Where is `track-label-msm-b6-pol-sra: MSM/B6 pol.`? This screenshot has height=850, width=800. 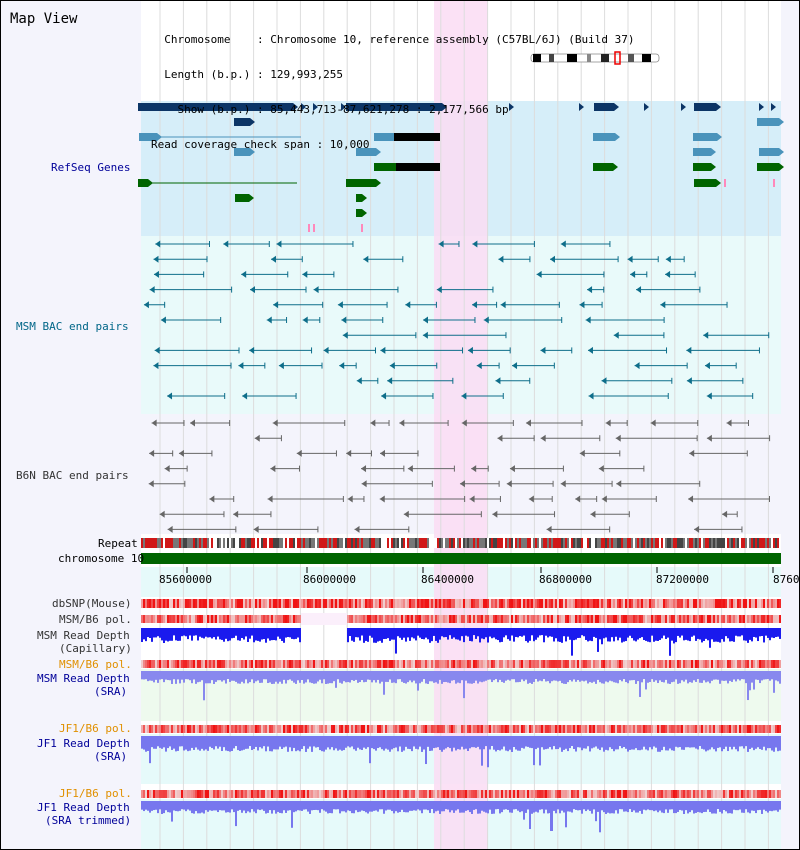
track-label-msm-b6-pol-sra: MSM/B6 pol. is located at coordinates (95, 664).